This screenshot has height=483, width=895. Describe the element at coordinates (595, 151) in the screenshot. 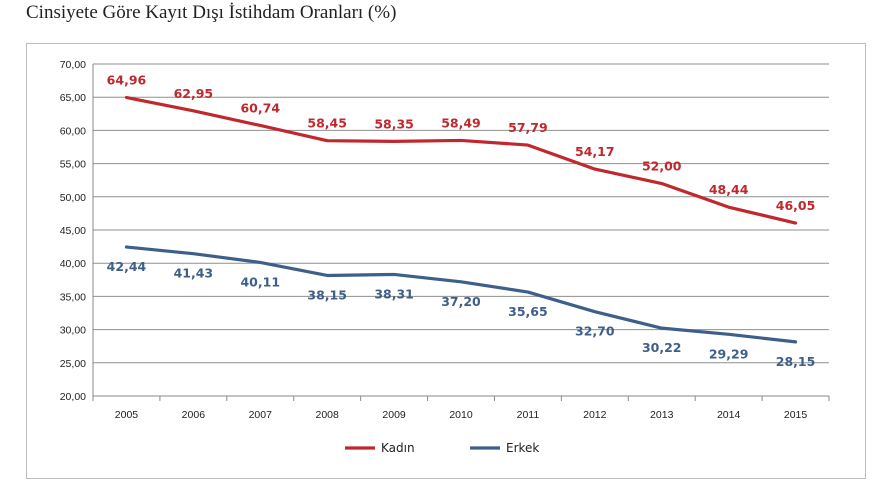

I see `data-label: 54,17` at that location.